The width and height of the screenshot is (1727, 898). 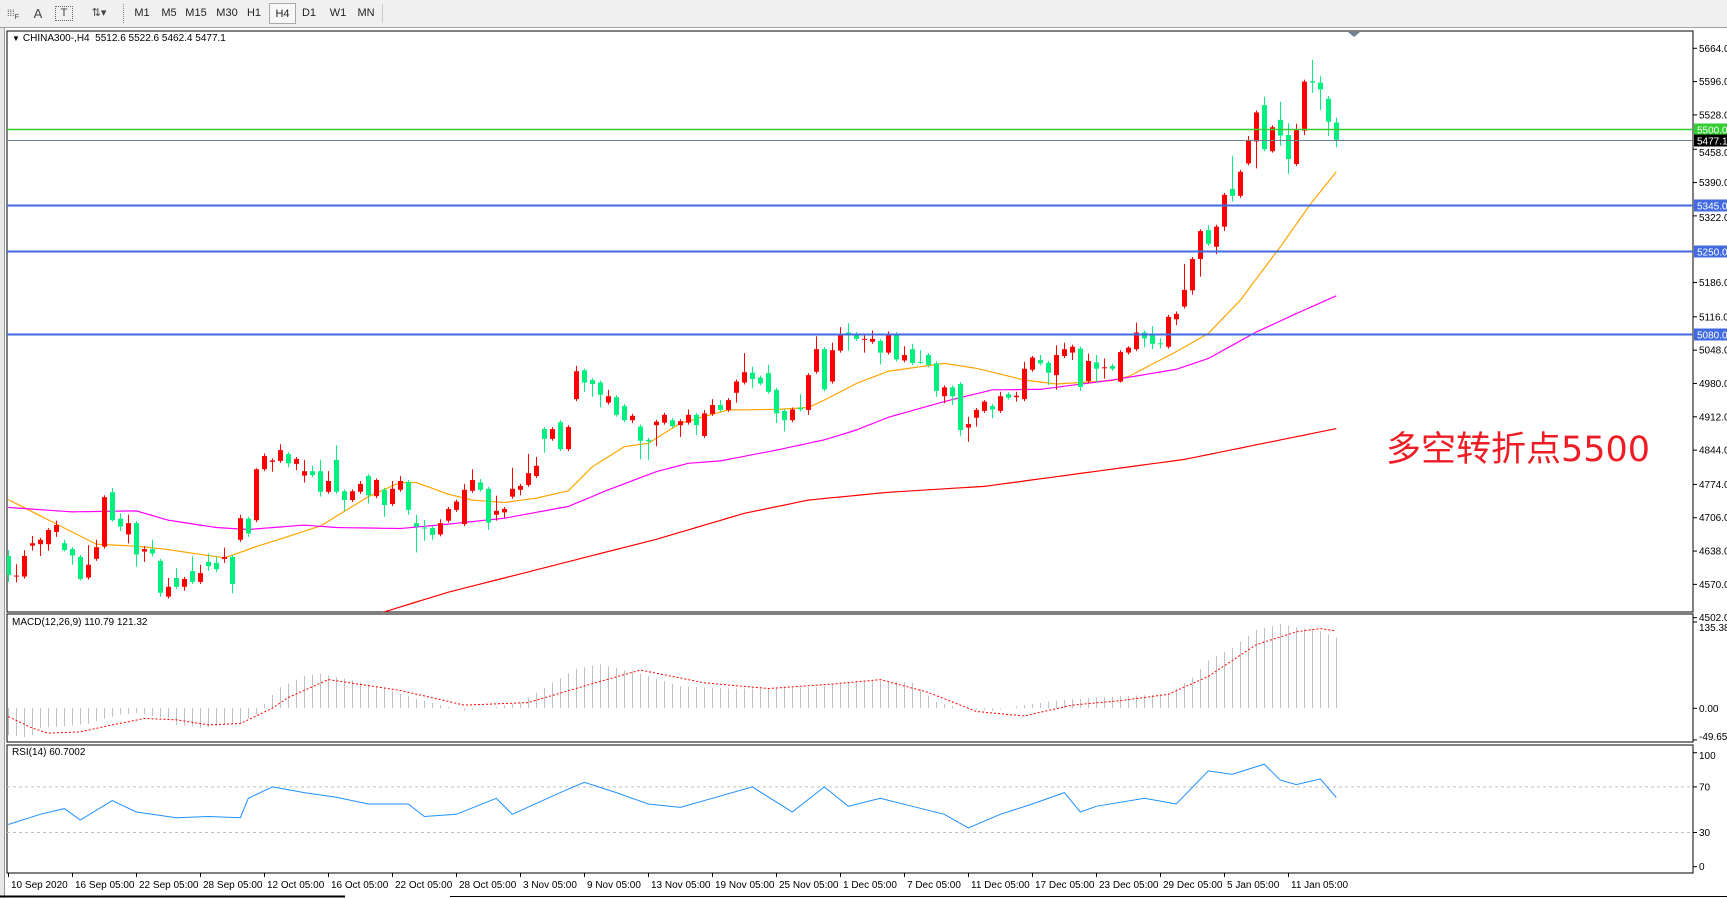 What do you see at coordinates (80, 622) in the screenshot?
I see `macd-label: MACD(12,26,9) 110.79 121.32` at bounding box center [80, 622].